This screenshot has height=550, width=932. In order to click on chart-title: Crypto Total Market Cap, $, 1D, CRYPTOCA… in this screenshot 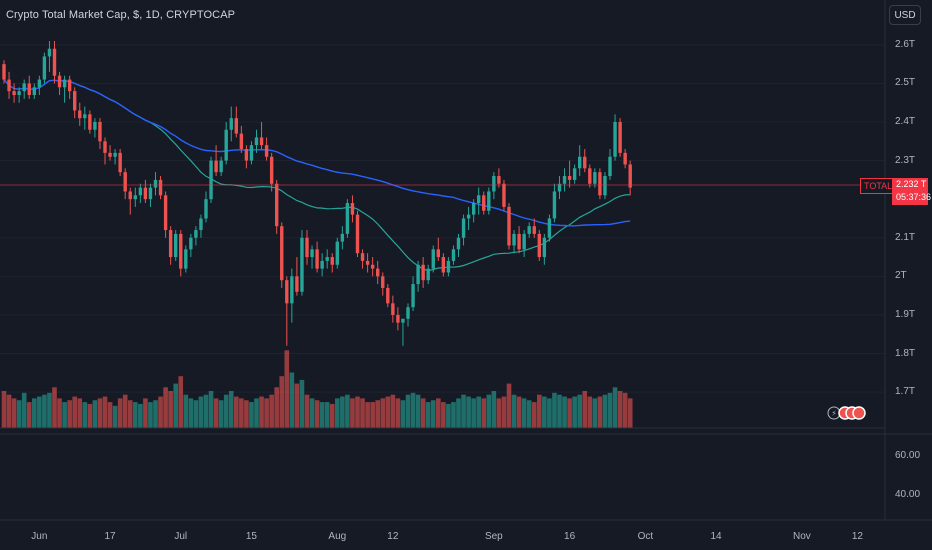, I will do `click(121, 15)`.